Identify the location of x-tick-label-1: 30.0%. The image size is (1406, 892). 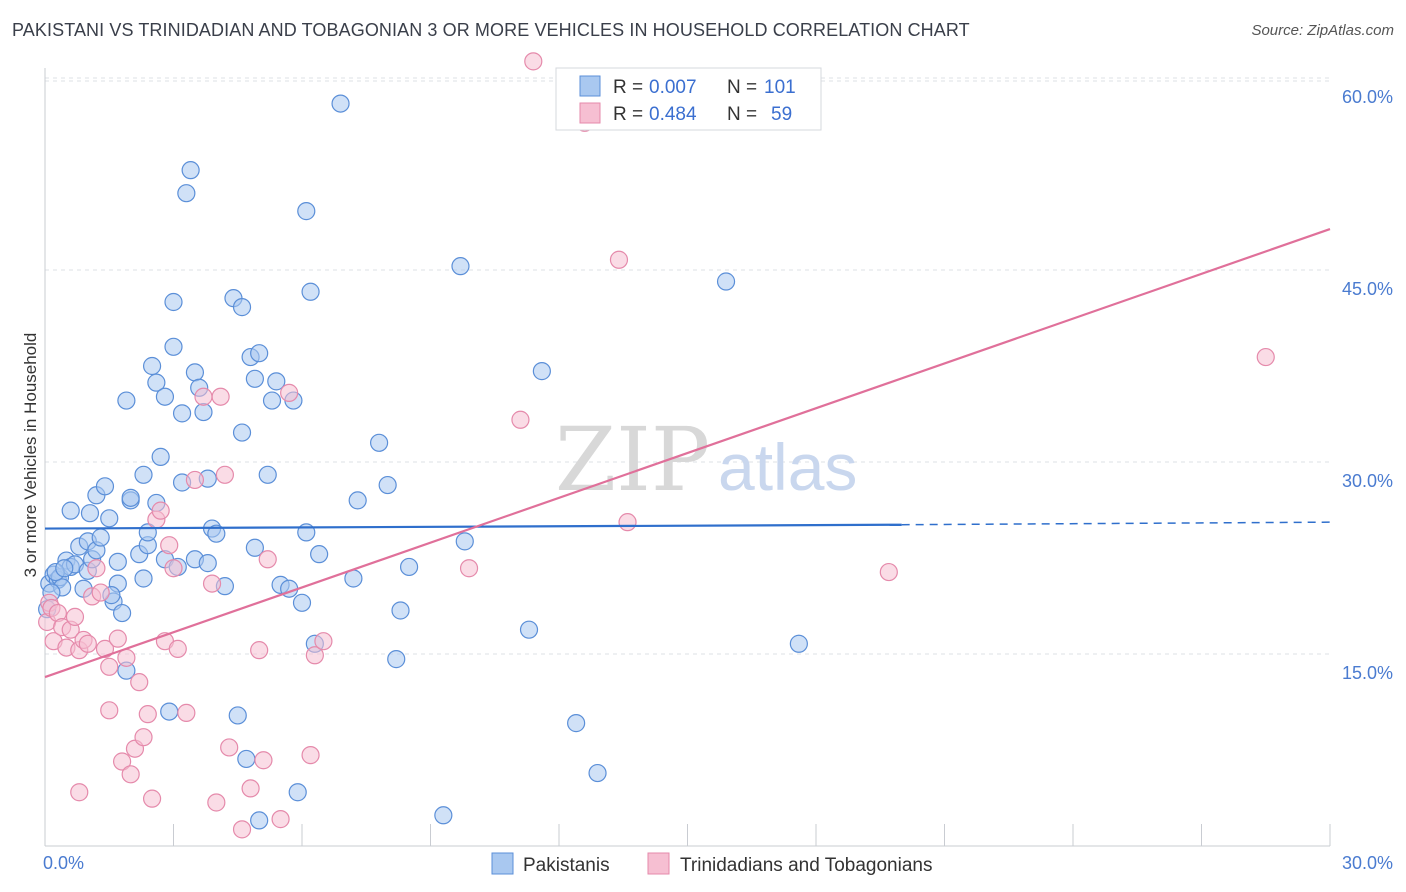
(1367, 863).